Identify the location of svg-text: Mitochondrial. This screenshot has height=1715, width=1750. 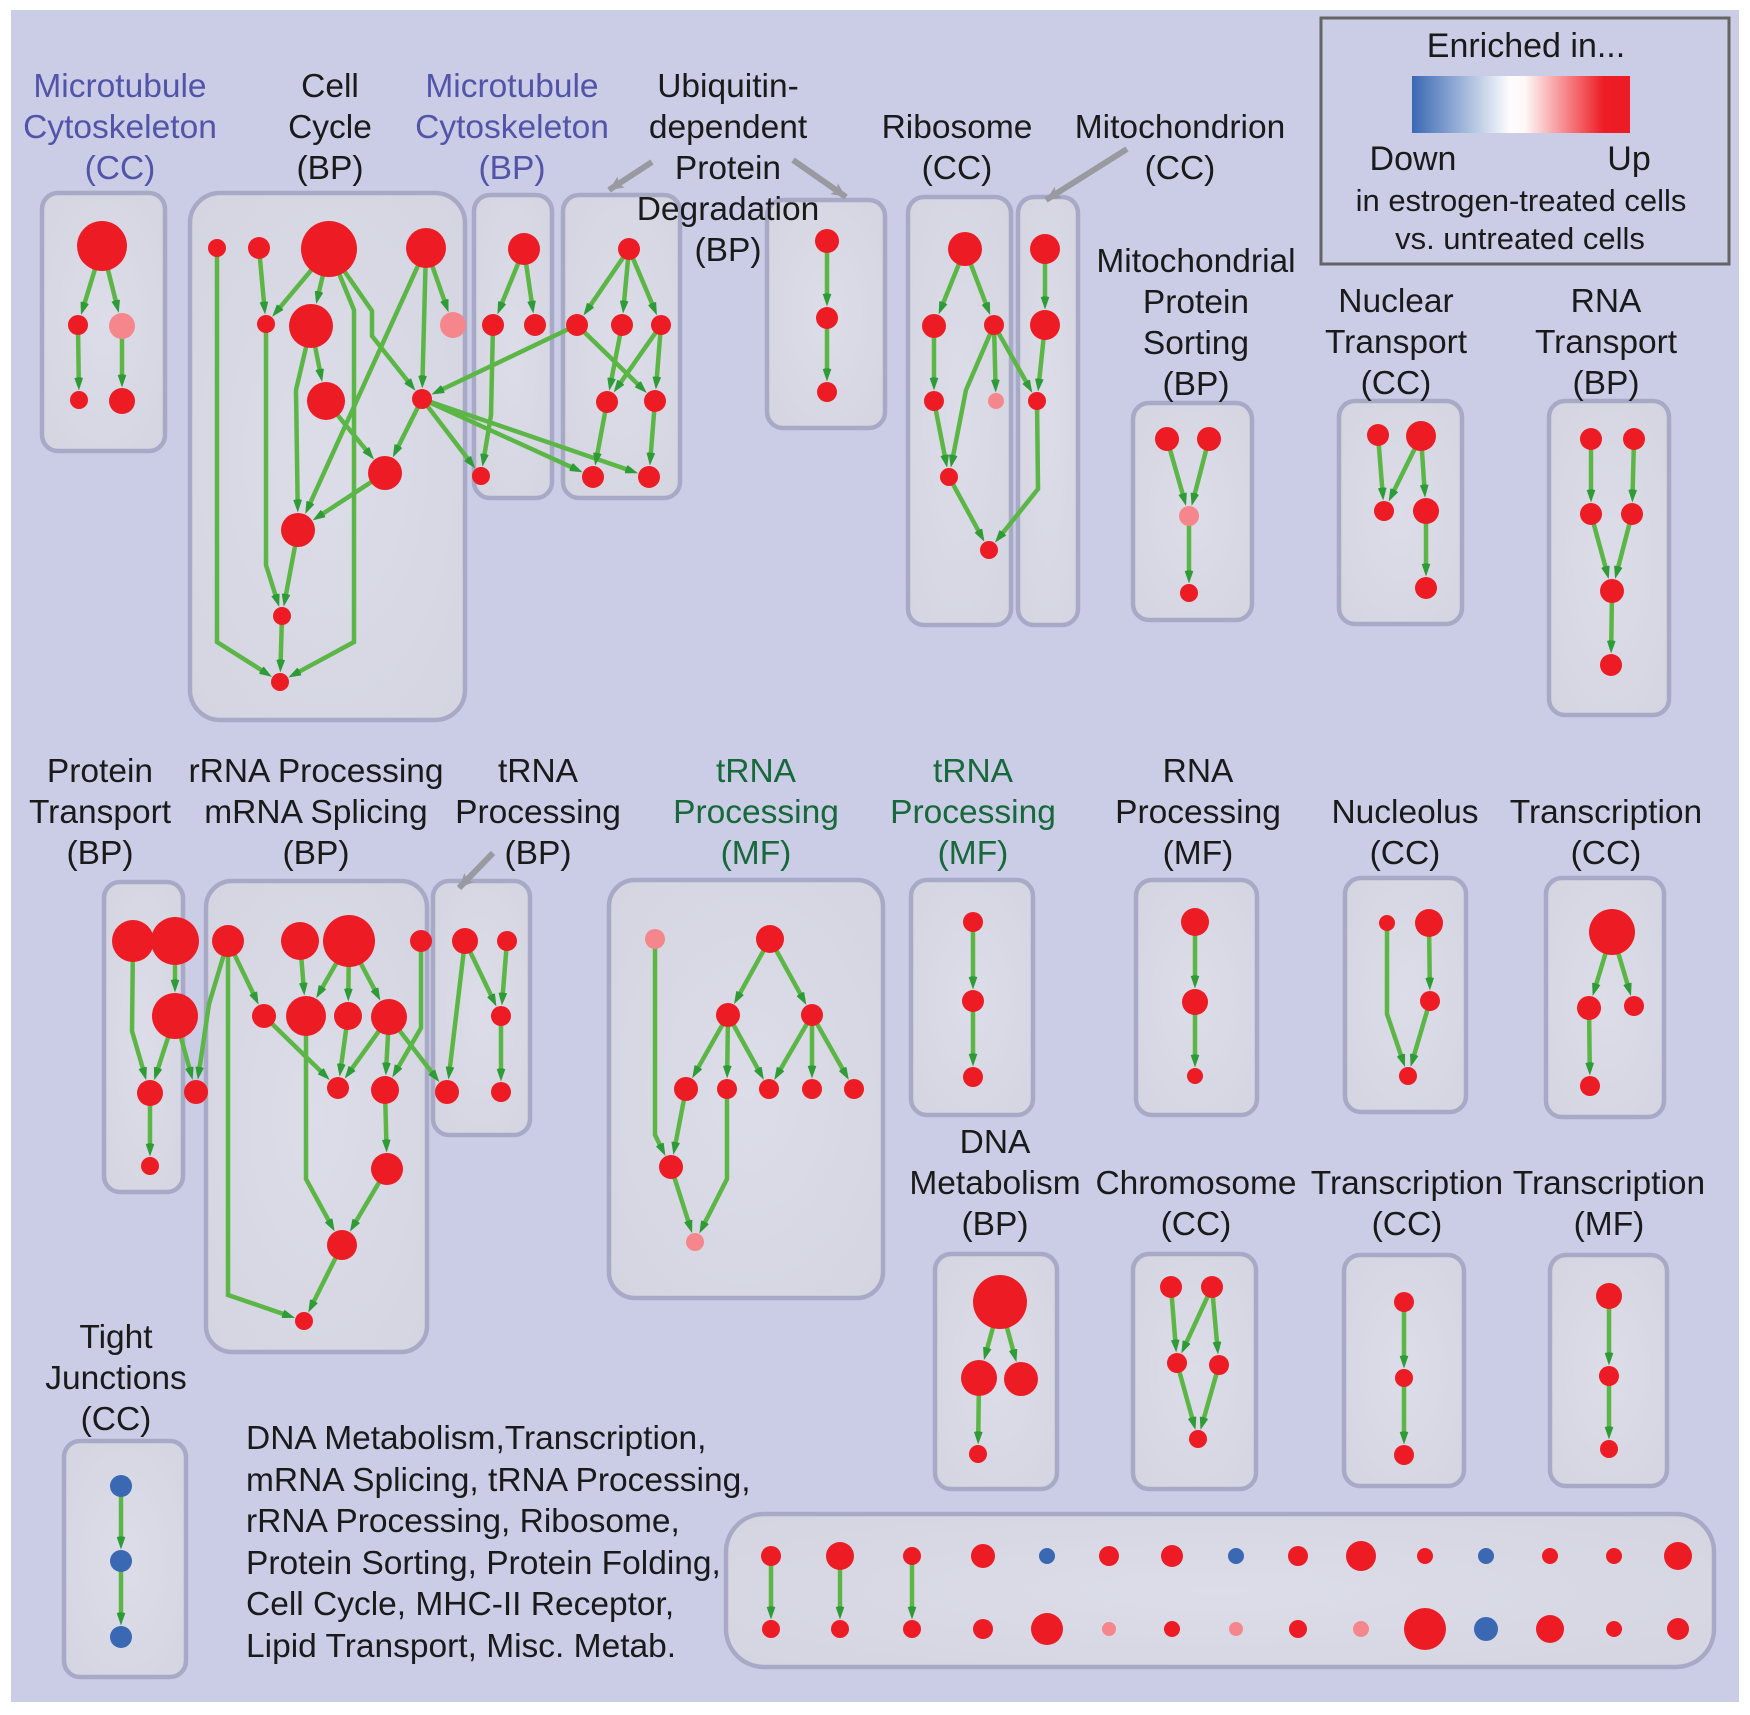
(1195, 261).